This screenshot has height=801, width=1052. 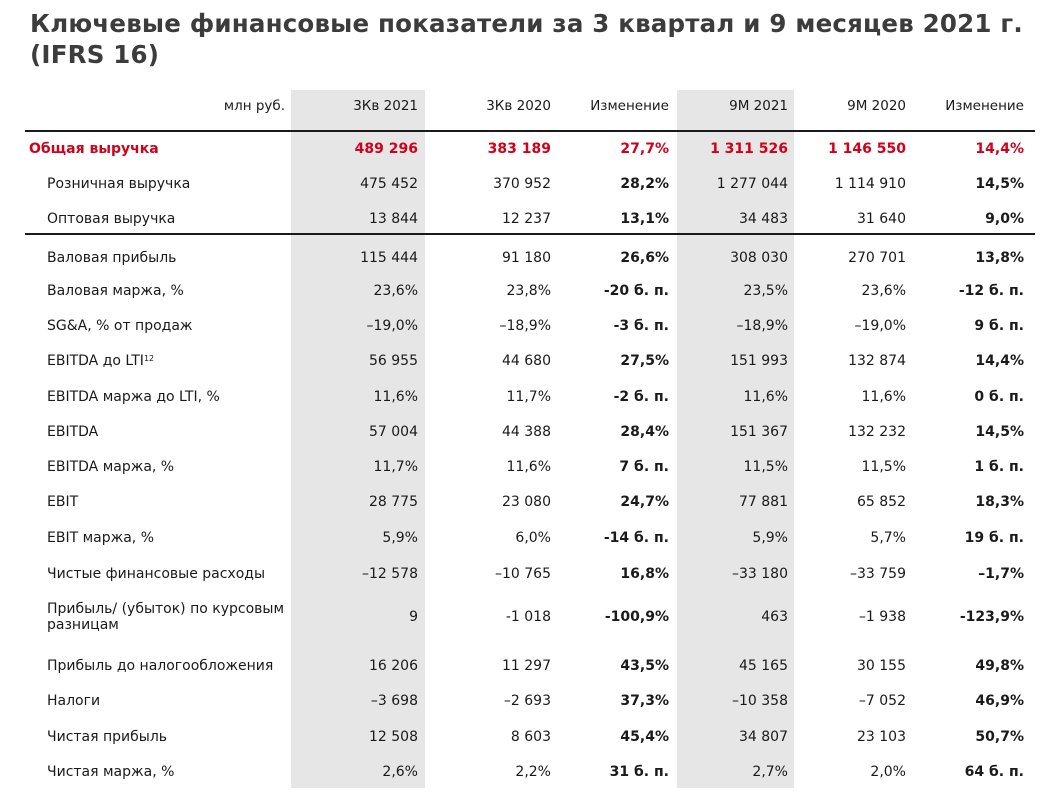 I want to click on cell: 9,0%, so click(x=1004, y=219).